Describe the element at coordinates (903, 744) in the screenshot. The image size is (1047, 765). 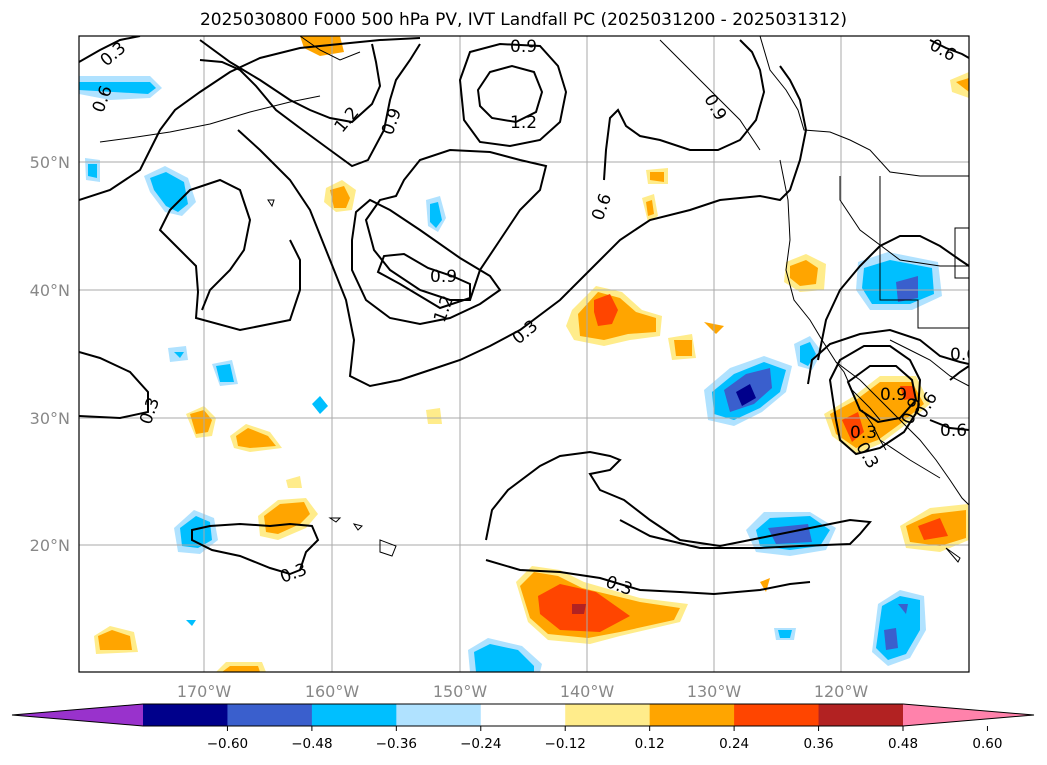
I see `colorbar-tick-label: 0.48` at that location.